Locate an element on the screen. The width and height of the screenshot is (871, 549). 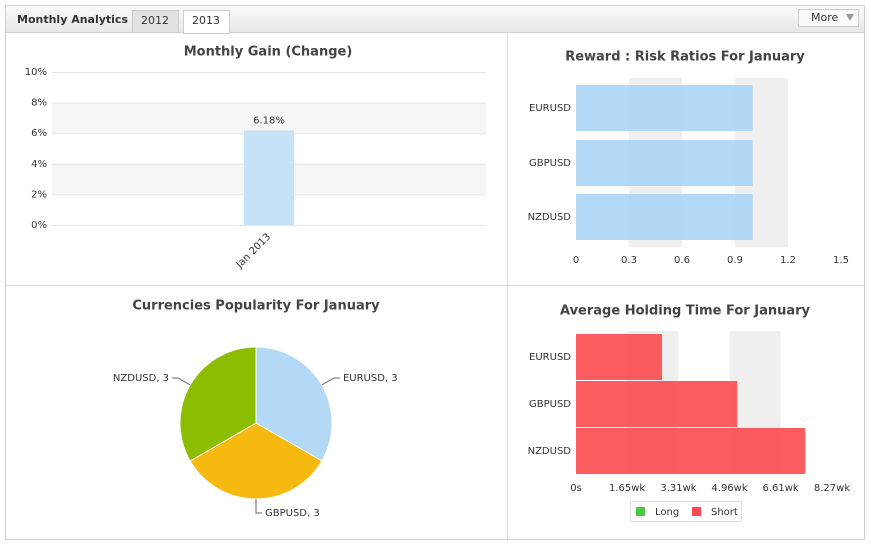
chart-title: Monthly Gain (Change) is located at coordinates (268, 52).